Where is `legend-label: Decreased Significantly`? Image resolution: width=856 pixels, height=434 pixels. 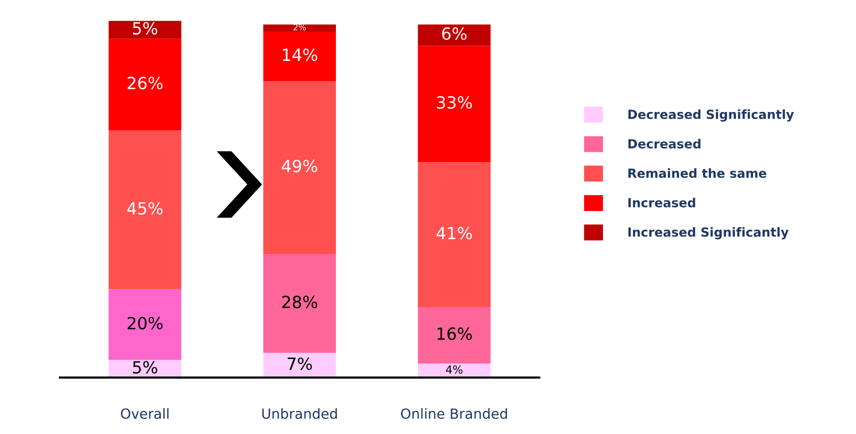
legend-label: Decreased Significantly is located at coordinates (711, 115).